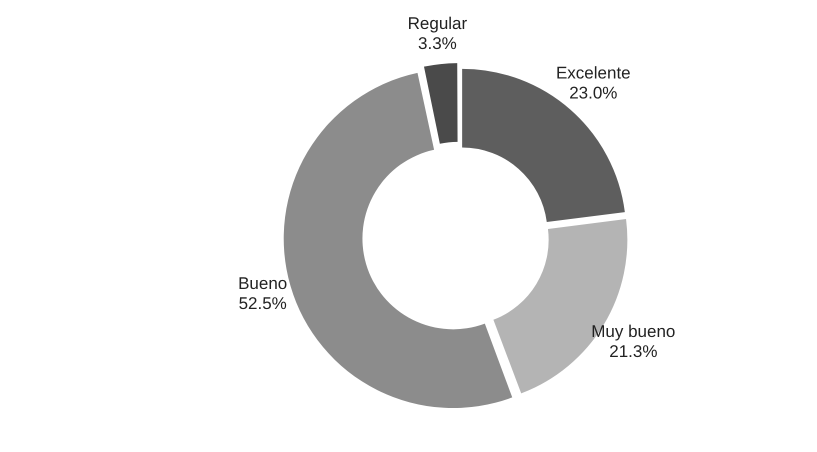  What do you see at coordinates (633, 331) in the screenshot?
I see `slice-label: Muy bueno` at bounding box center [633, 331].